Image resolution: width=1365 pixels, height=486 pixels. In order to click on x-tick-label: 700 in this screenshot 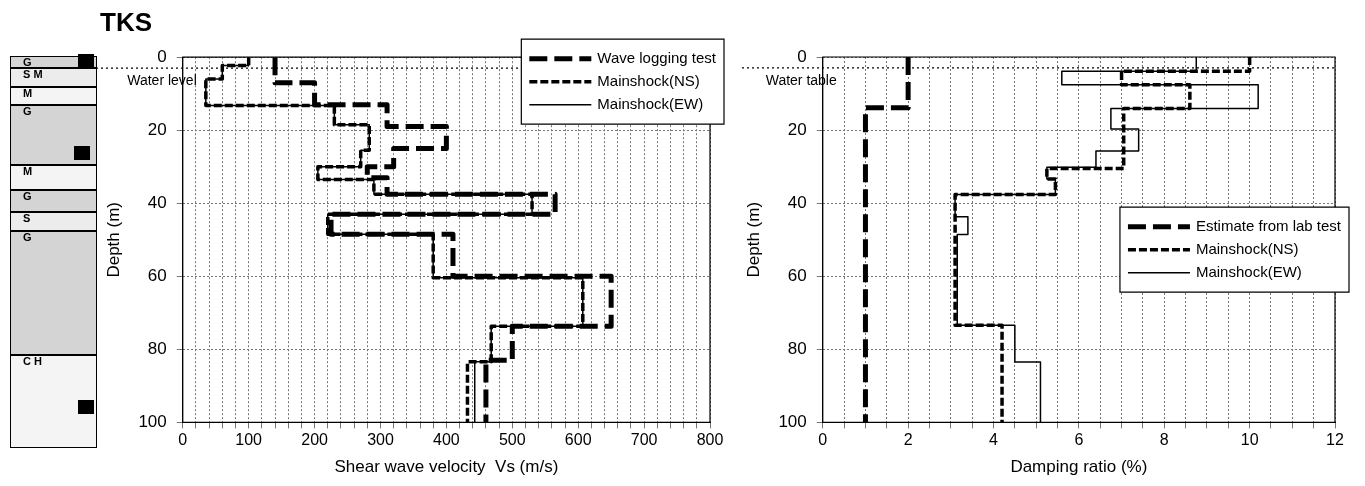, I will do `click(644, 440)`.